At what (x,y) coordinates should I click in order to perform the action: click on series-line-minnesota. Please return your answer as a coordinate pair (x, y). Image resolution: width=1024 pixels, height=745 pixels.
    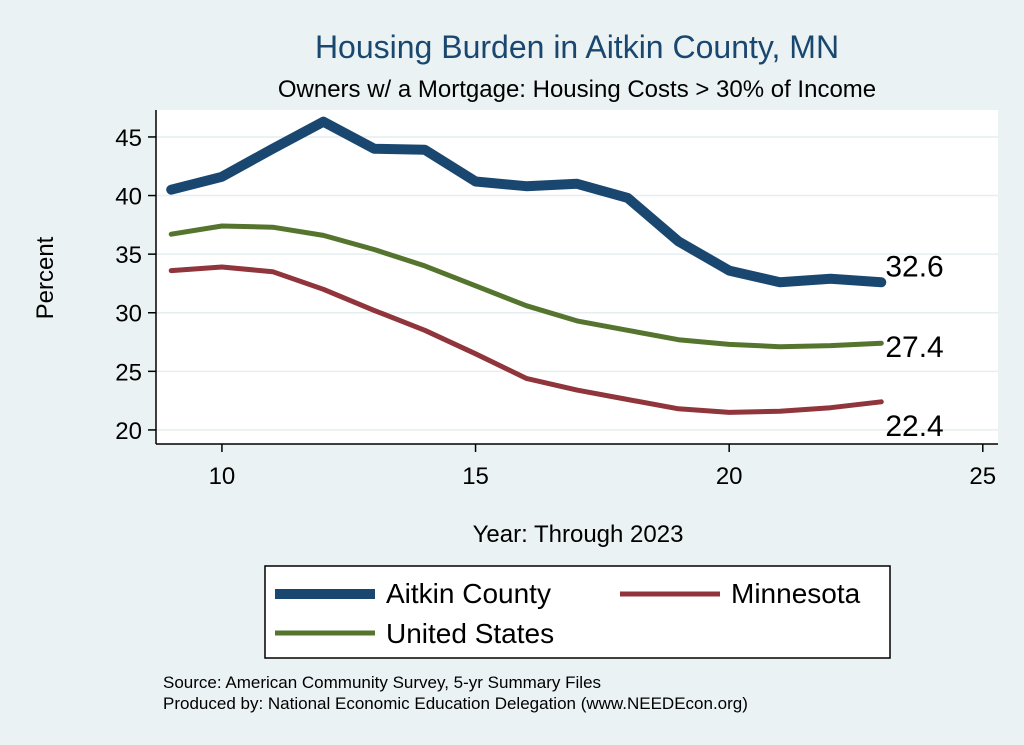
    Looking at the image, I should click on (526, 339).